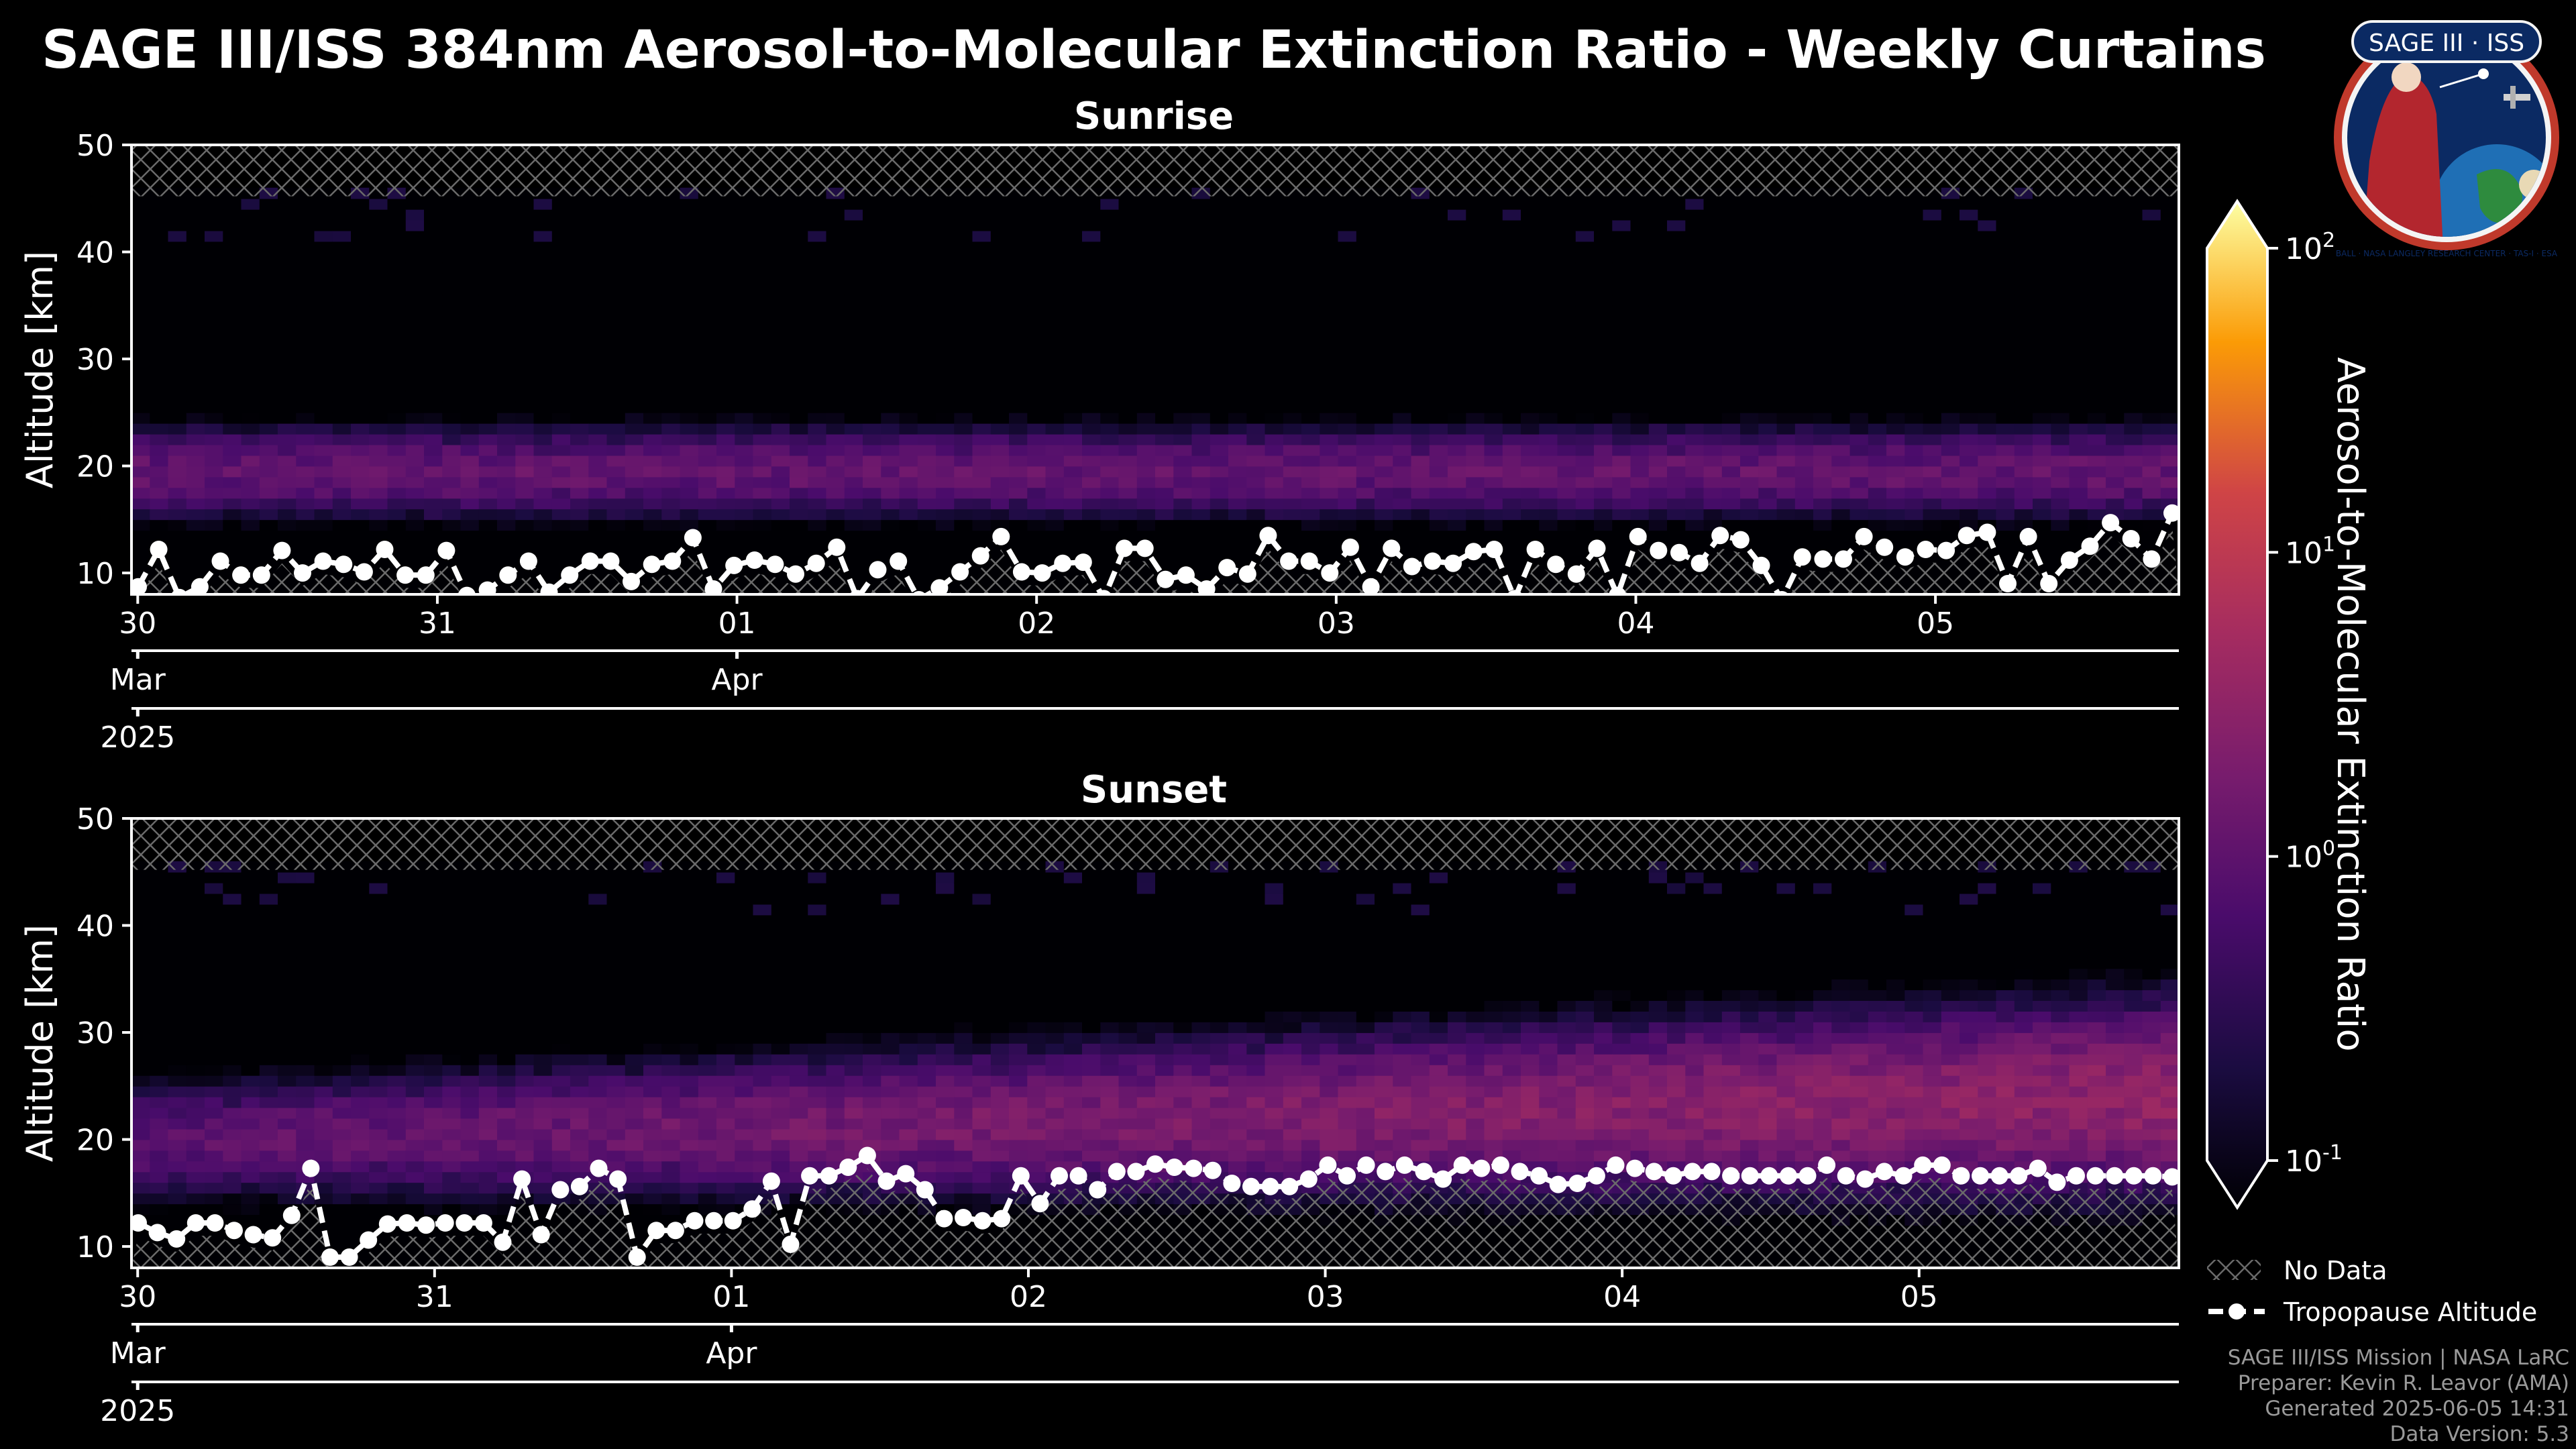 The image size is (2576, 1449). What do you see at coordinates (137, 737) in the screenshot?
I see `x-year-tick-label: 2025` at bounding box center [137, 737].